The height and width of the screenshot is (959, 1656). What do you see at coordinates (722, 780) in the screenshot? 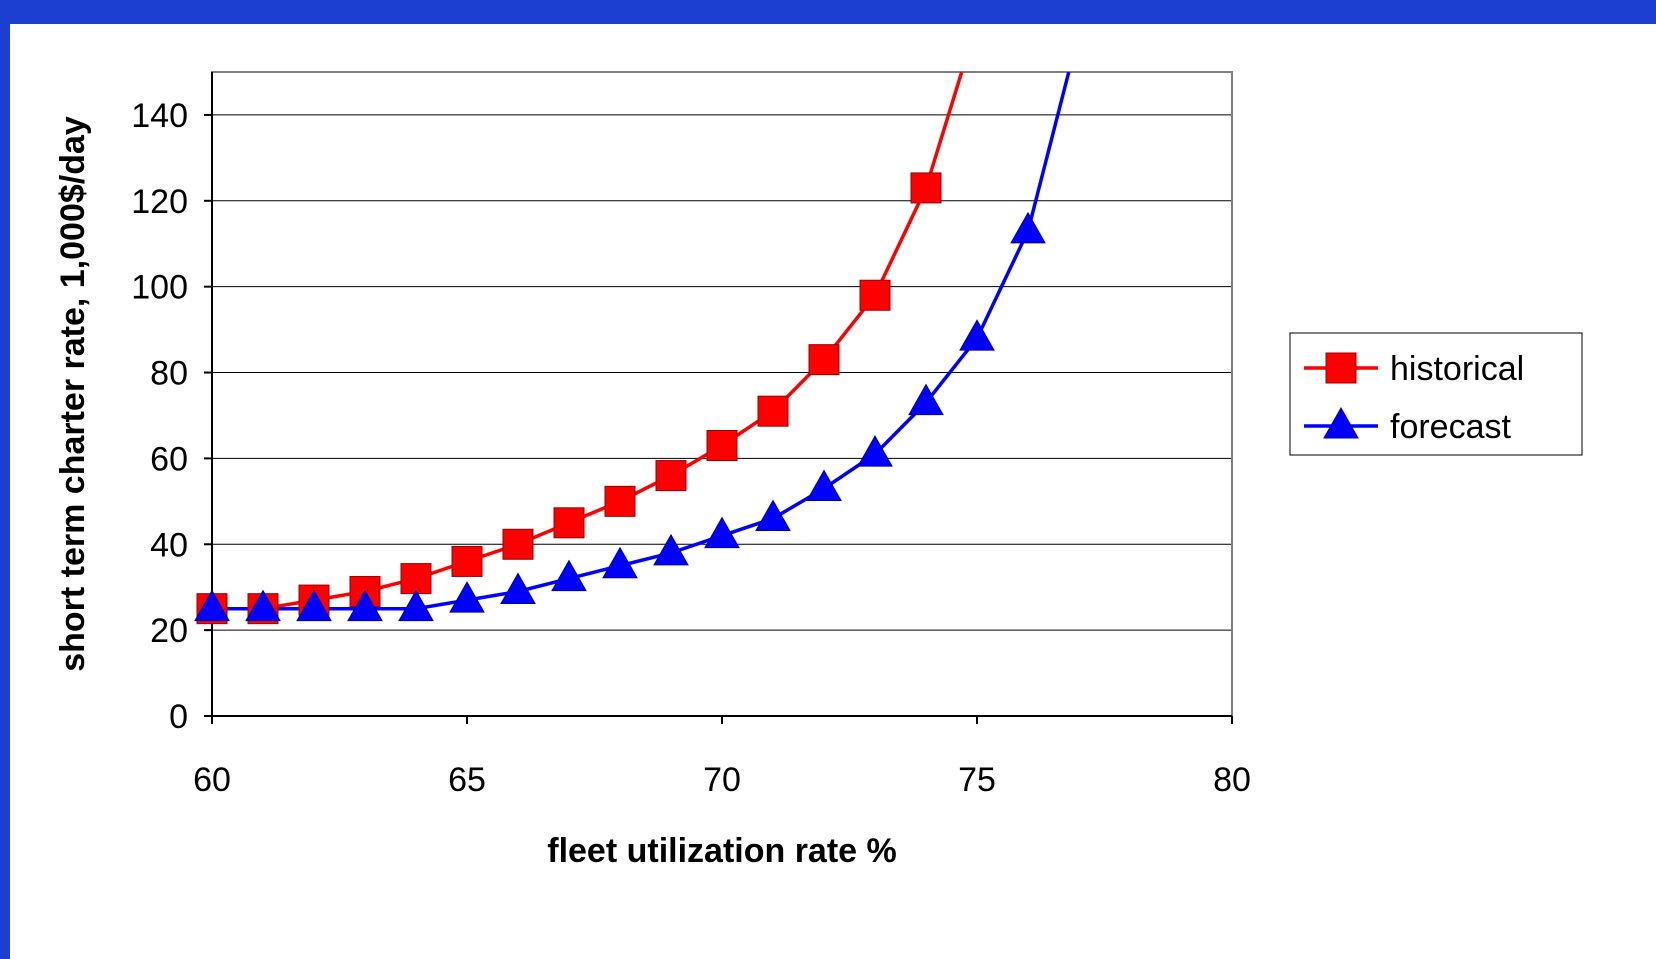
I see `x-tick-label-70: 70` at bounding box center [722, 780].